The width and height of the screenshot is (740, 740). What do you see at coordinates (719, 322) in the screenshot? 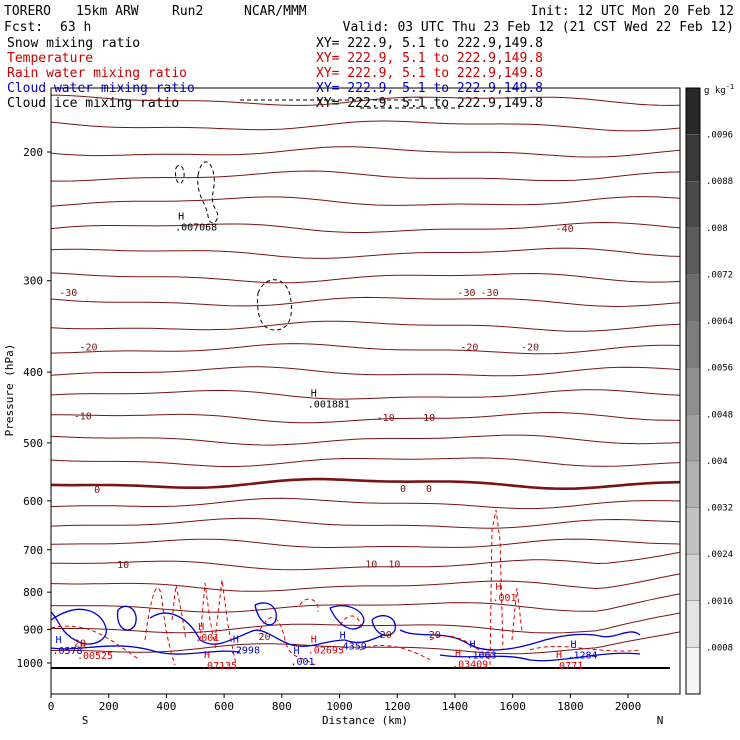
I see `colorbar-tick-label: .0064` at bounding box center [719, 322].